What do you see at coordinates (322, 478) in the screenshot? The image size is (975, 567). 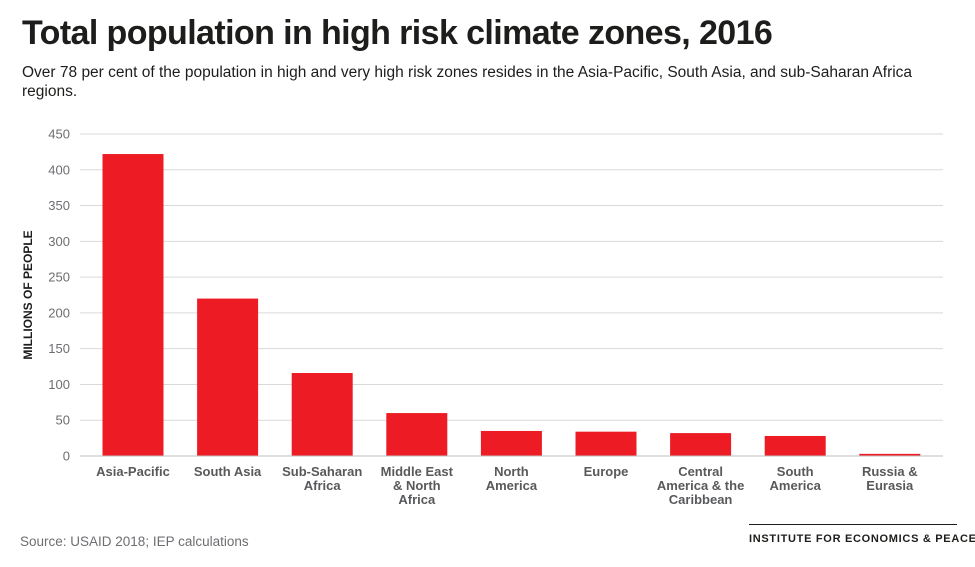 I see `x-tick-label: Sub-Saharan Africa` at bounding box center [322, 478].